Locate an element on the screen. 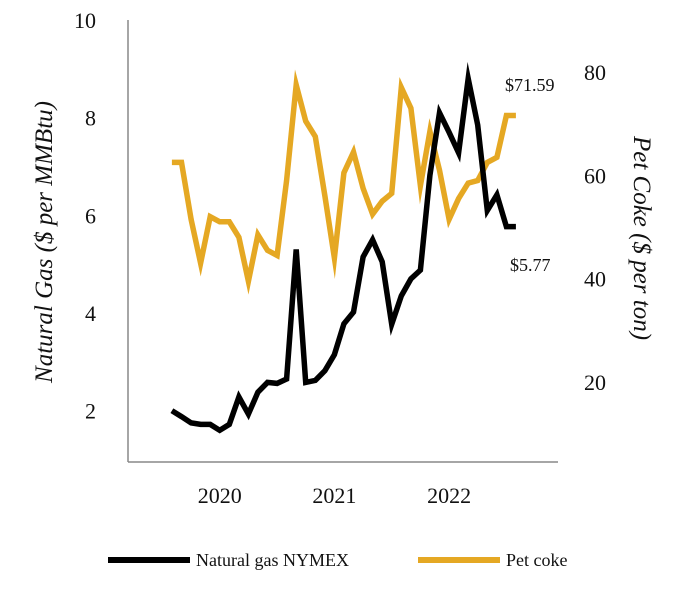 The image size is (682, 600). y-axis-left-ticks: 2 4 6 8 10 is located at coordinates (85, 216).